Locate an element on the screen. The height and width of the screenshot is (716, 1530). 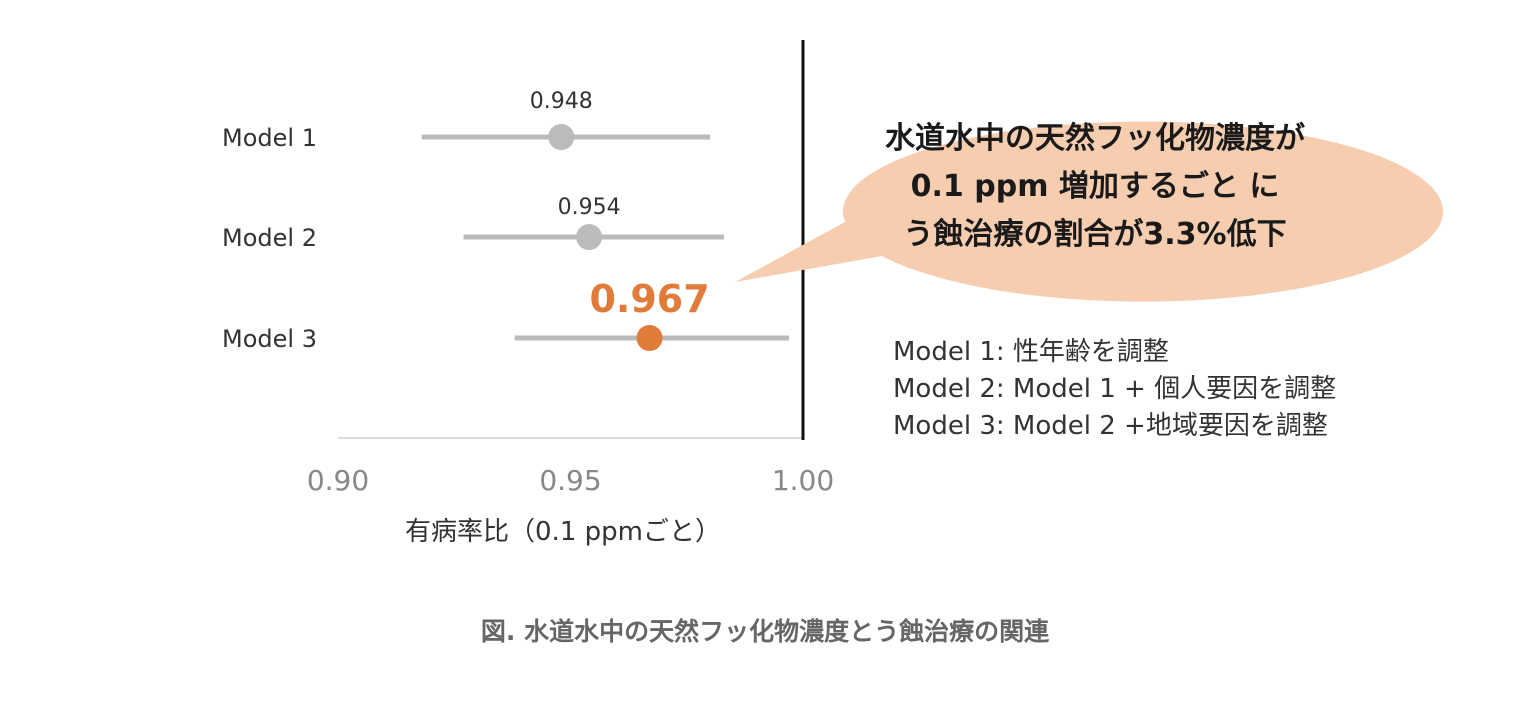
figure-caption: 図. 水道水中の天然フッ化物濃度とう蝕治療の関連 is located at coordinates (765, 631).